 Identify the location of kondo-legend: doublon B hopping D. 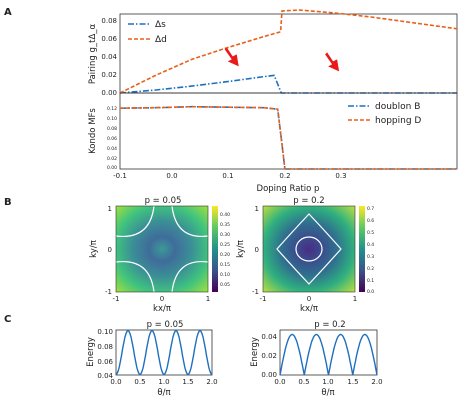
(384, 114).